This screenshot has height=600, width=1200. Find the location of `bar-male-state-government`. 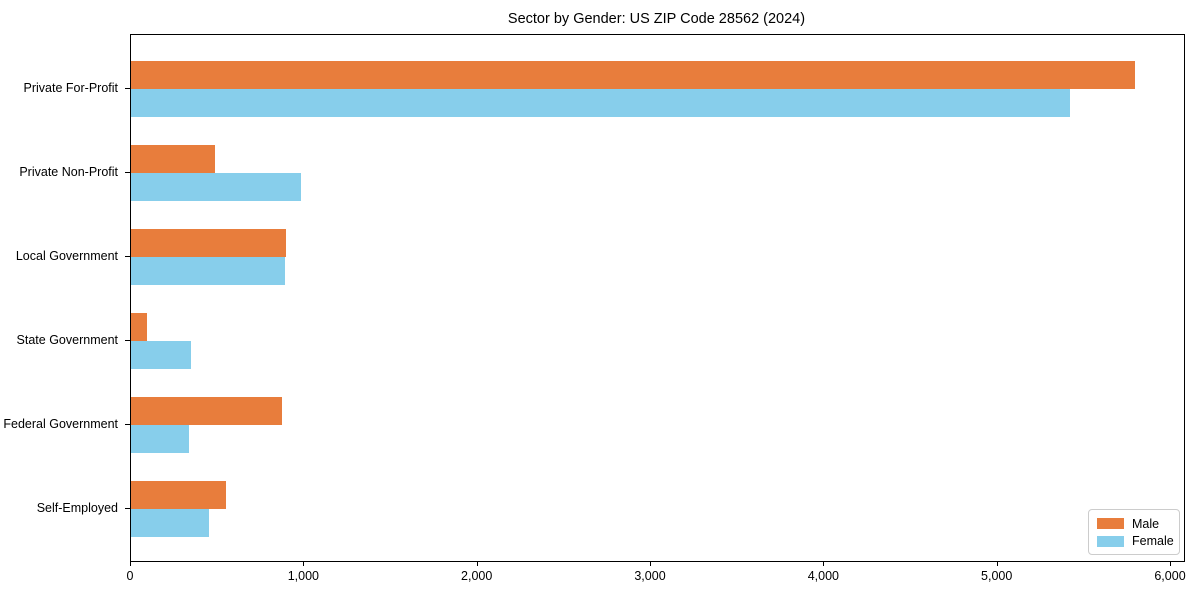

bar-male-state-government is located at coordinates (139, 327).